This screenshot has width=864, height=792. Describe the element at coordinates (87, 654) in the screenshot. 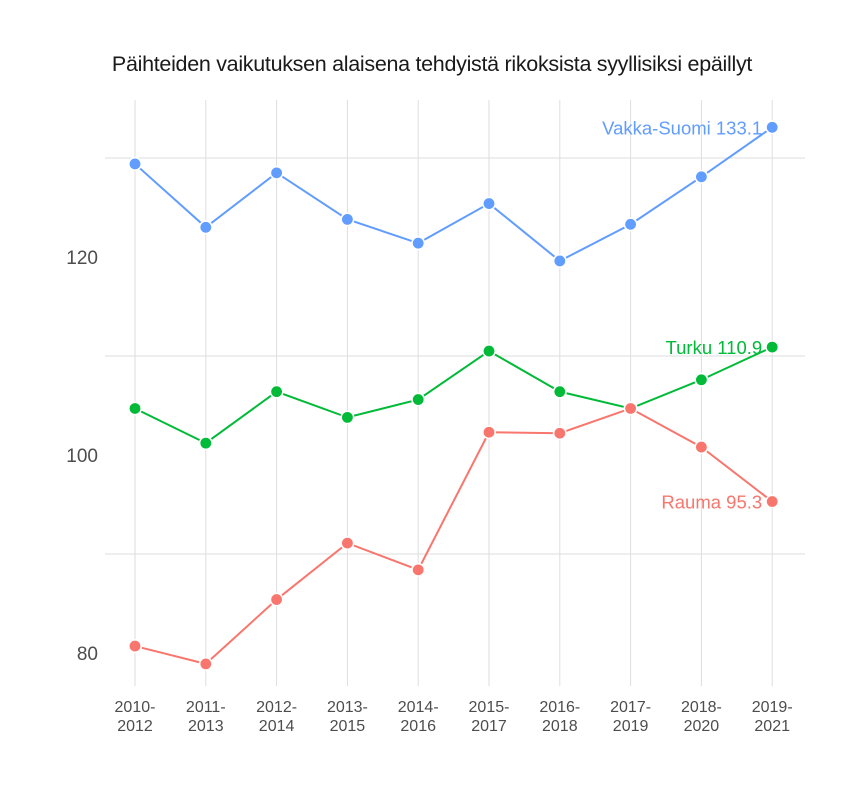

I see `y-tick-label: 80` at that location.